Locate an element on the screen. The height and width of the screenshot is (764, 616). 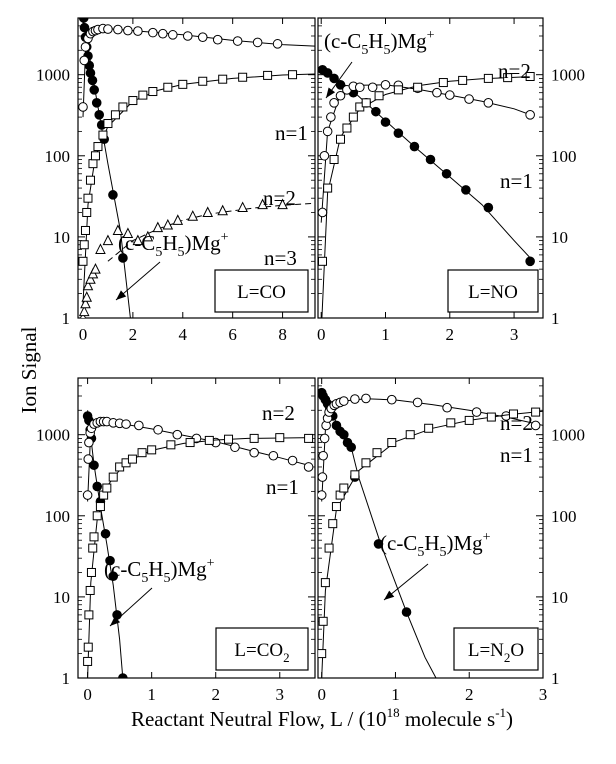
annotation-label: n=3 is located at coordinates (280, 258).